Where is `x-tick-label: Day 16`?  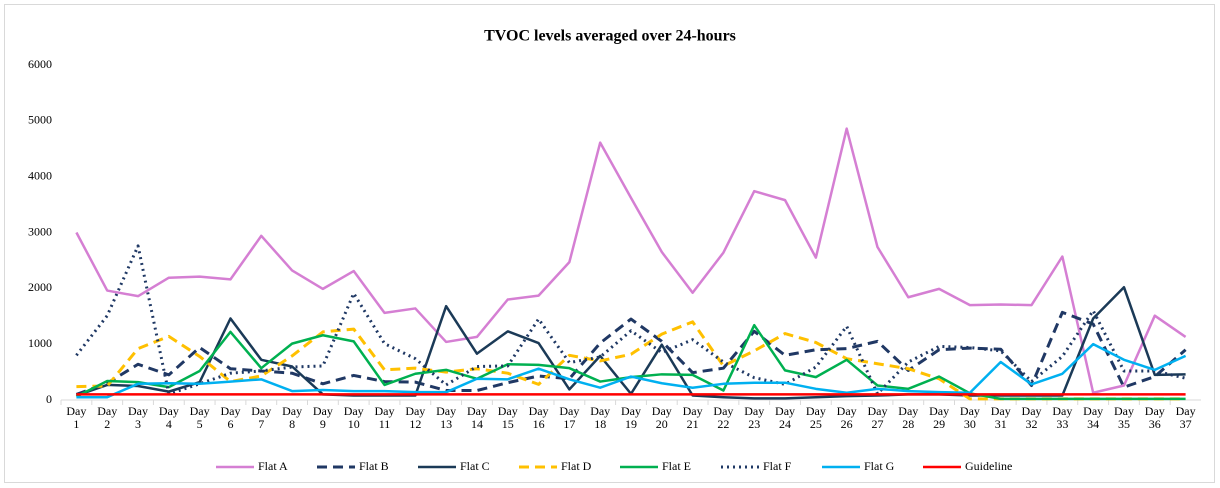 x-tick-label: Day 16 is located at coordinates (538, 417).